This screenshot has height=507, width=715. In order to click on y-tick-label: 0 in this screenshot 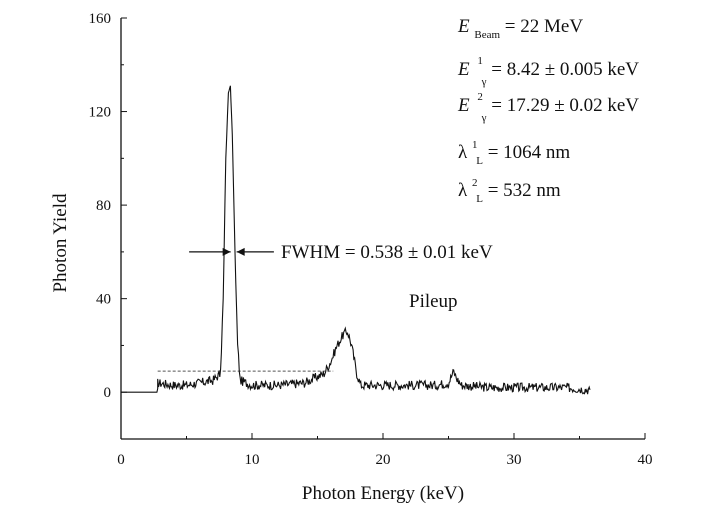, I will do `click(108, 393)`.